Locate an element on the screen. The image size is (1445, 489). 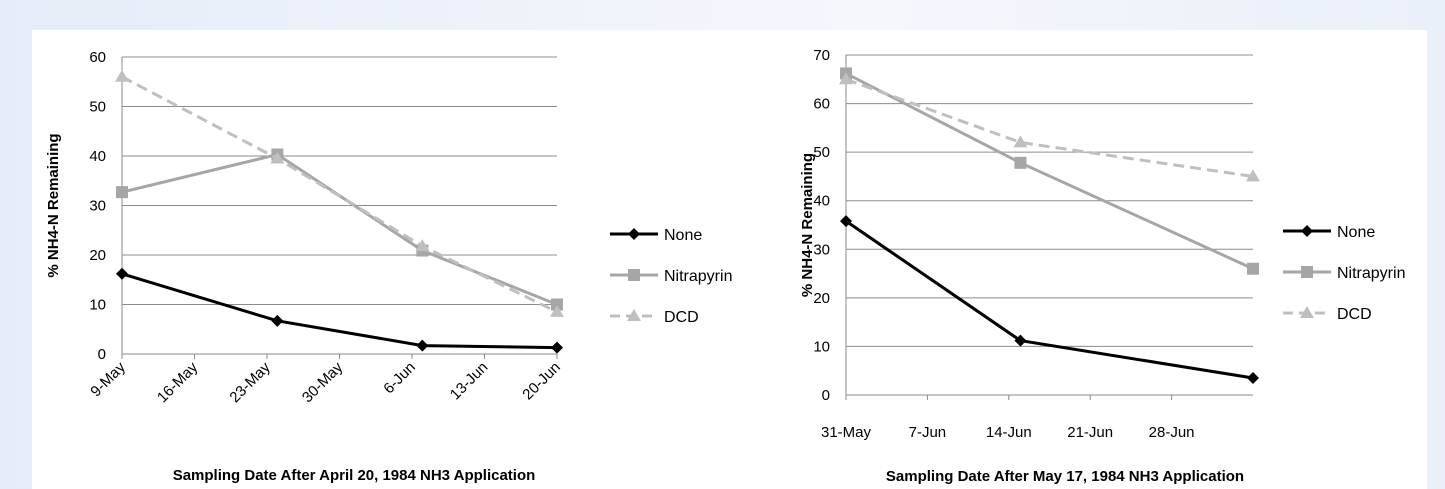
x-tick-label: 28-Jun is located at coordinates (1172, 432).